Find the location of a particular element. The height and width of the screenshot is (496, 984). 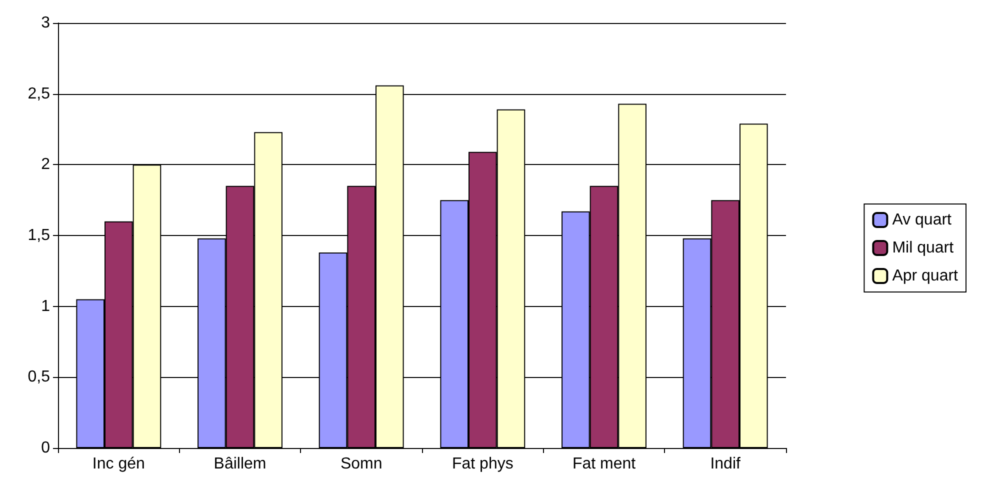

x-tick-label: Indif is located at coordinates (726, 464).